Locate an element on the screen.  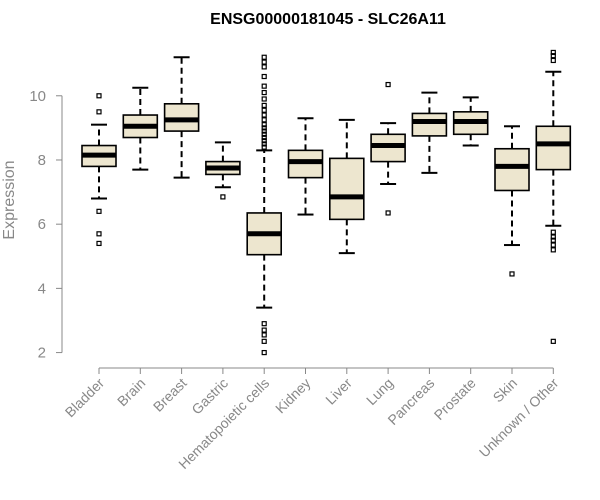
x-tick-label: Skin is located at coordinates (505, 390).